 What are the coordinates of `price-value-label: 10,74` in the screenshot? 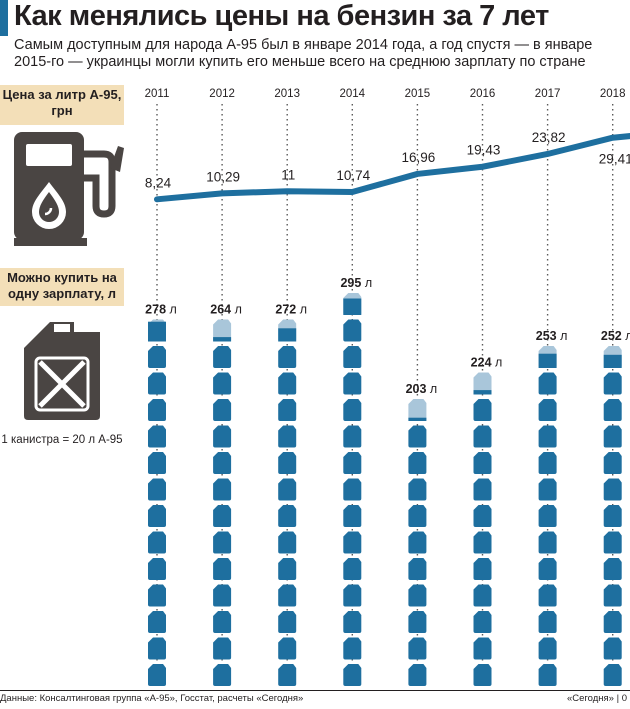 It's located at (353, 175).